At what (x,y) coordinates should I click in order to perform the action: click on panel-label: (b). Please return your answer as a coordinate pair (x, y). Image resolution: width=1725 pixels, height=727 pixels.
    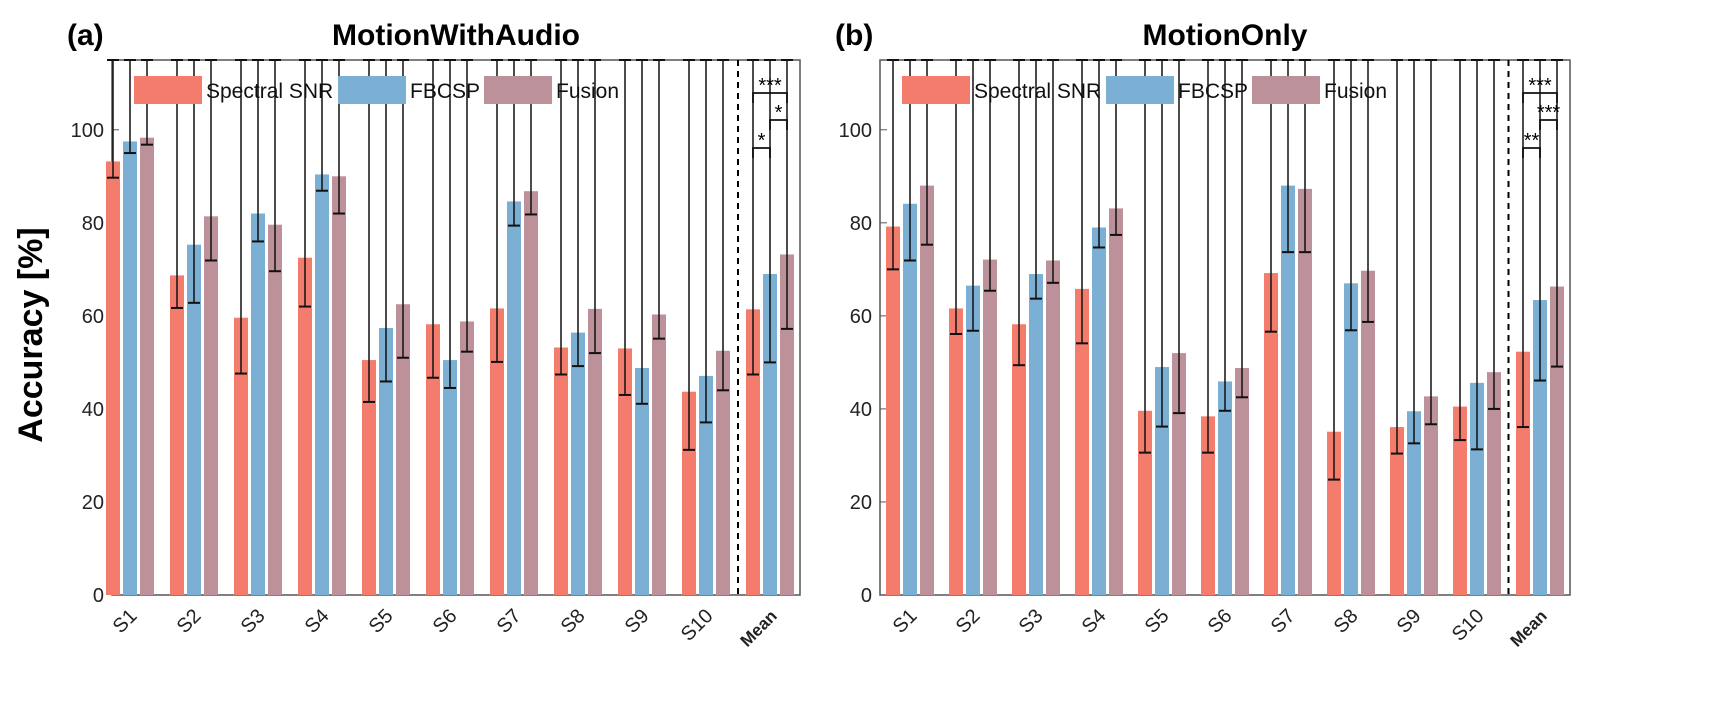
    Looking at the image, I should click on (854, 35).